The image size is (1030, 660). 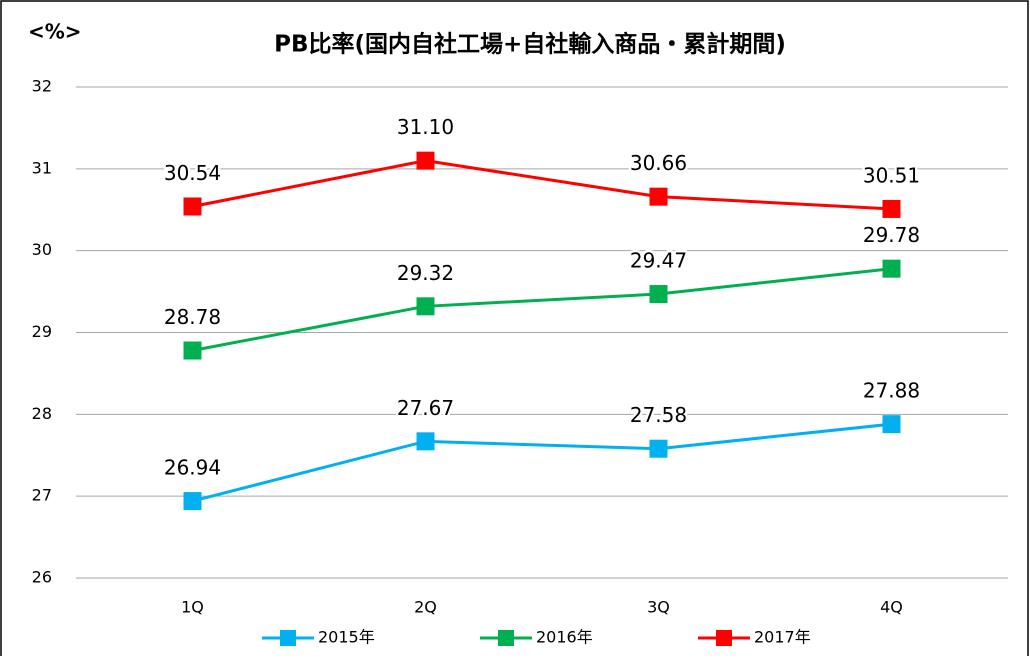 I want to click on data-label: 30.54, so click(x=192, y=173).